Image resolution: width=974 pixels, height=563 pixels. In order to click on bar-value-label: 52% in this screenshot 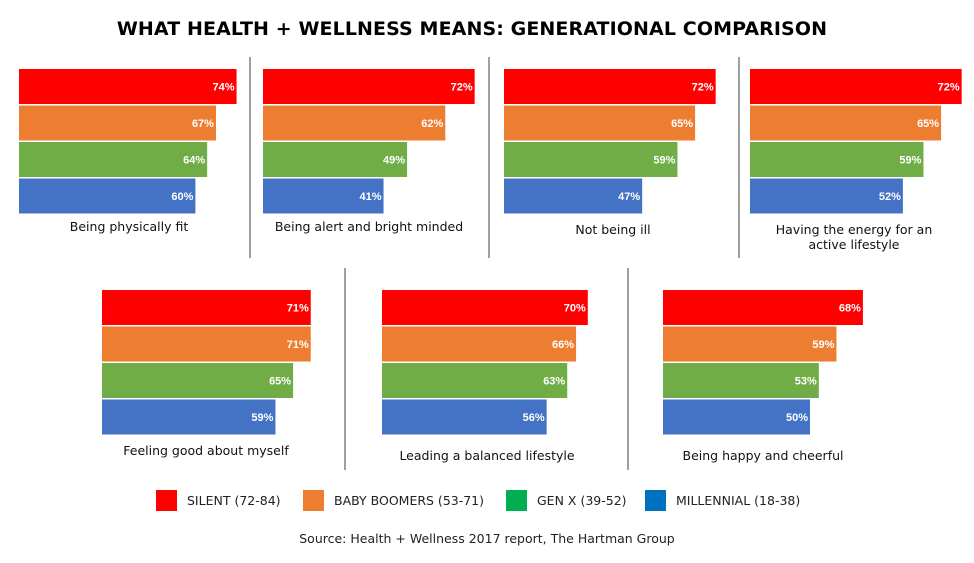, I will do `click(890, 197)`.